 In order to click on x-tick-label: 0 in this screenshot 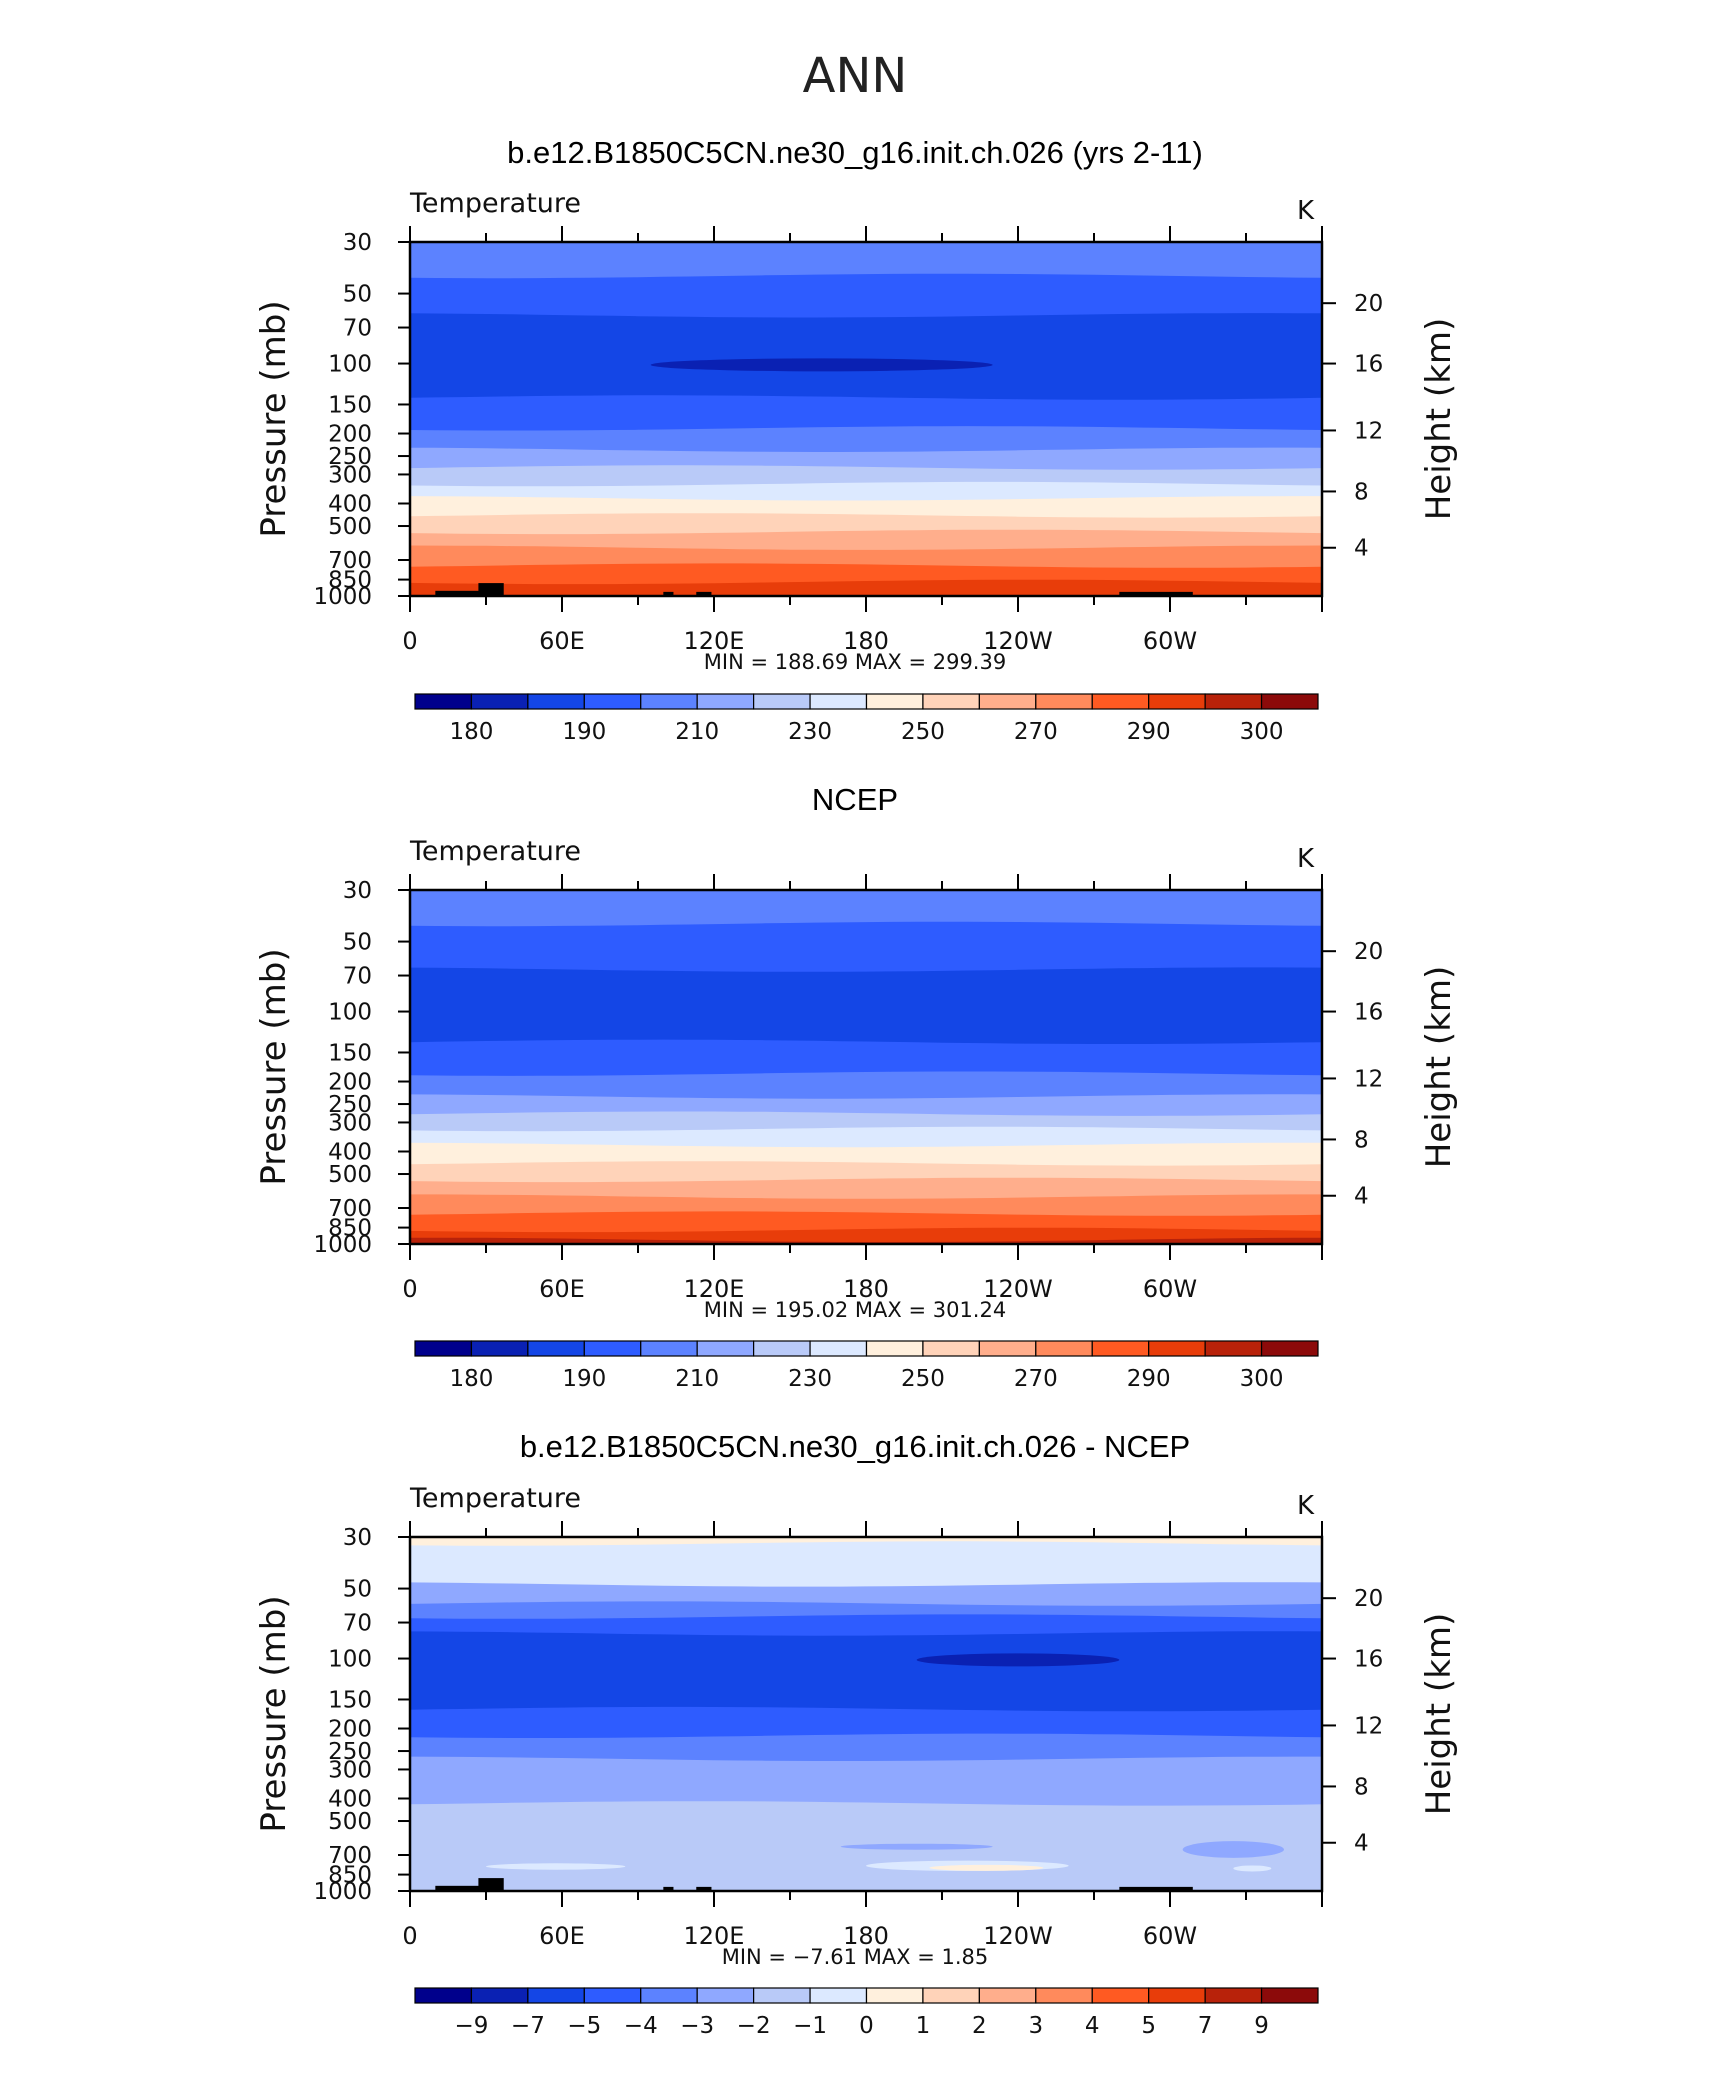, I will do `click(409, 1289)`.